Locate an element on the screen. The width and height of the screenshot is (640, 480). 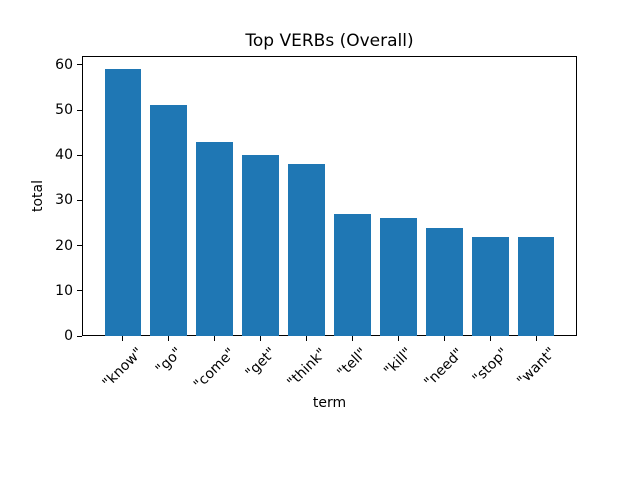
bar-want is located at coordinates (536, 286).